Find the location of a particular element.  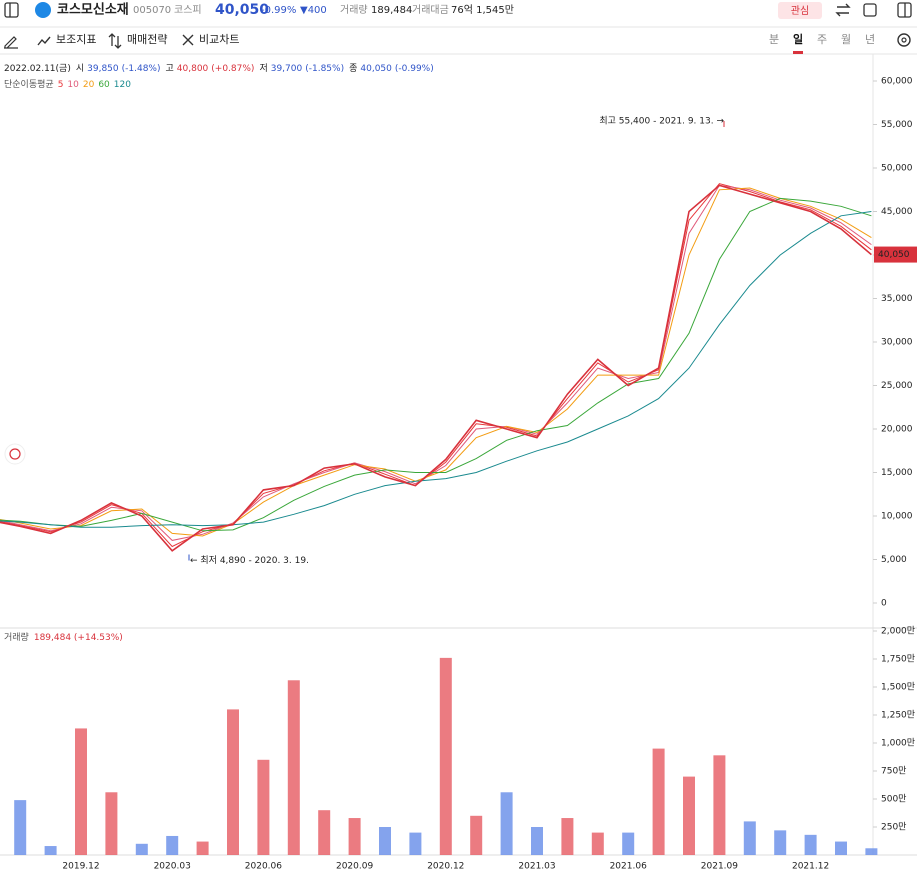

swap-icon is located at coordinates (843, 10).